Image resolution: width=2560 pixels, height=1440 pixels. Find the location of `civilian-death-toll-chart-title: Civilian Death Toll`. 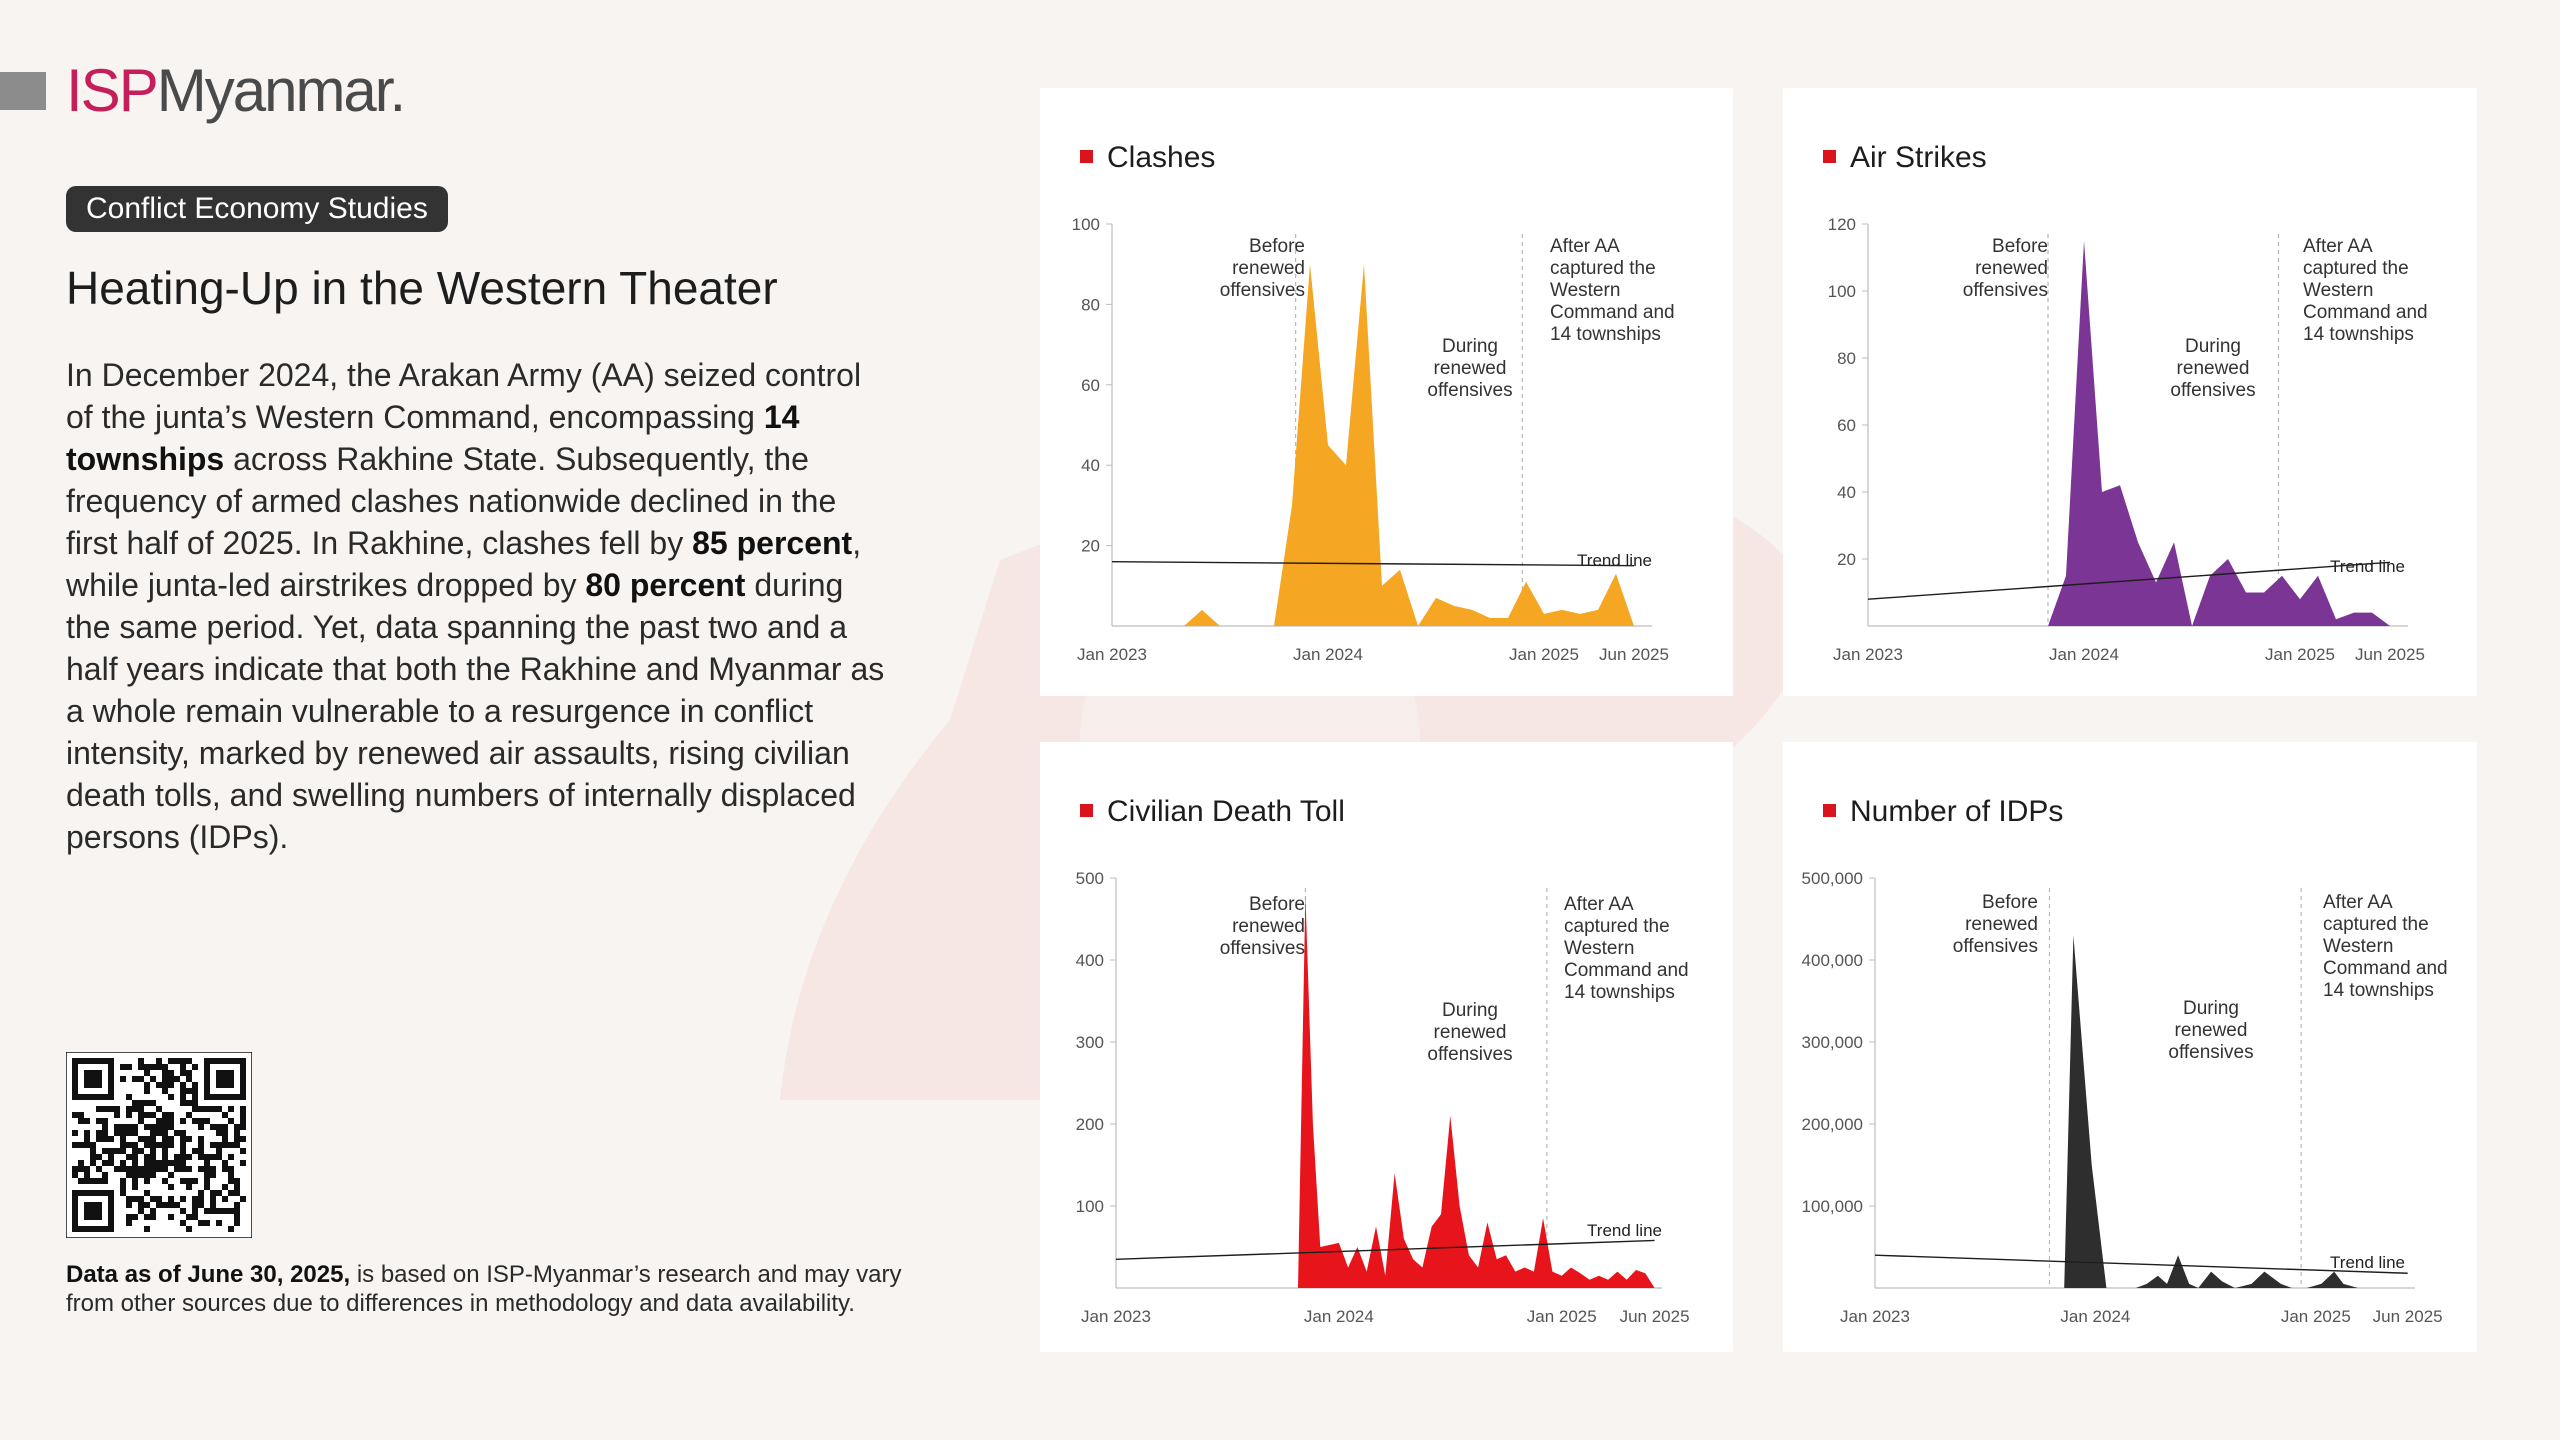

civilian-death-toll-chart-title: Civilian Death Toll is located at coordinates (1212, 812).